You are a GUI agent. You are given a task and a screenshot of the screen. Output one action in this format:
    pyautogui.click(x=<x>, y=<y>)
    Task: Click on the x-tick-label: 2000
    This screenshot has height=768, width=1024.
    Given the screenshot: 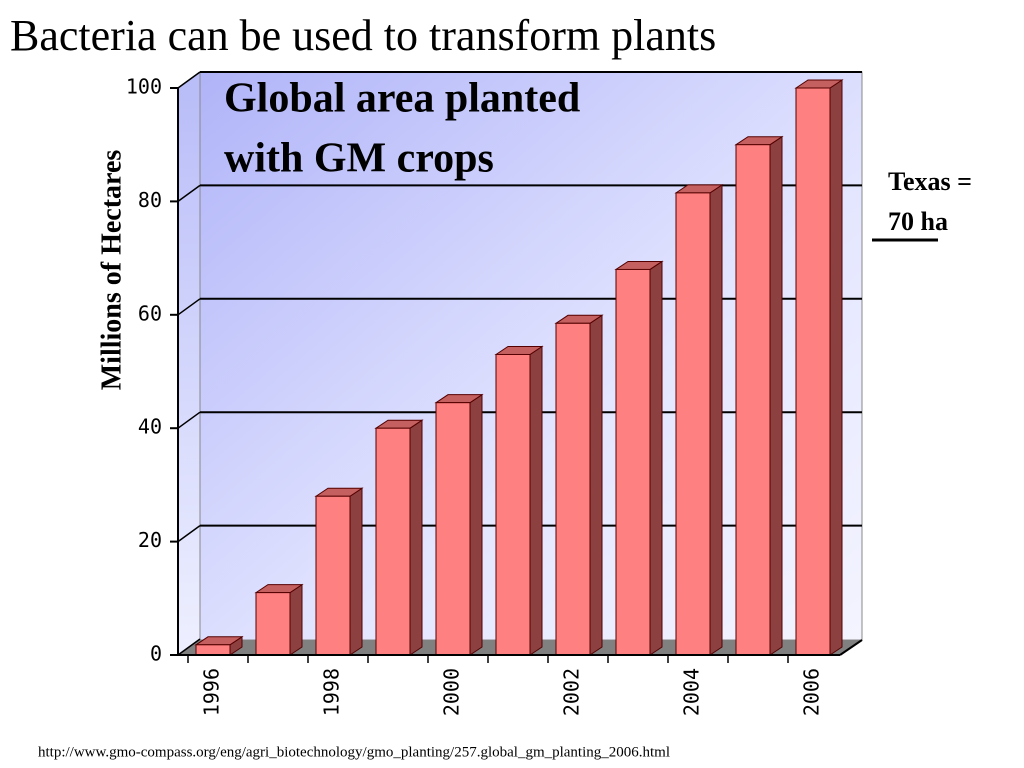 What is the action you would take?
    pyautogui.click(x=452, y=692)
    